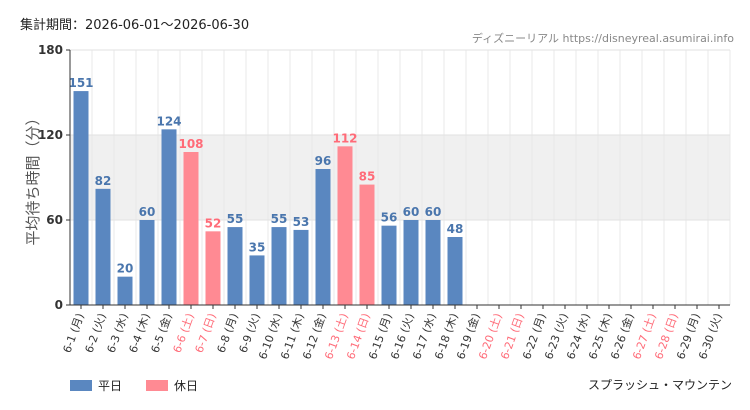 This screenshot has height=410, width=750. I want to click on legend: 平日 休日, so click(134, 385).